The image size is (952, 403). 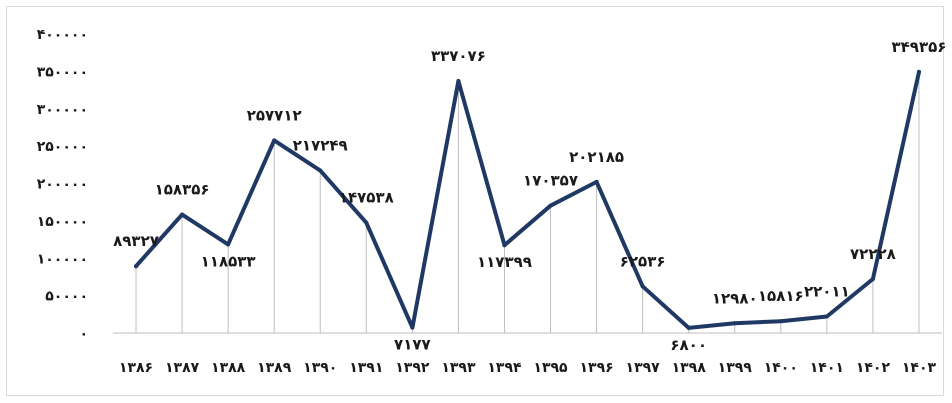 What do you see at coordinates (274, 368) in the screenshot?
I see `x-tick-label: ۱۳۸۹` at bounding box center [274, 368].